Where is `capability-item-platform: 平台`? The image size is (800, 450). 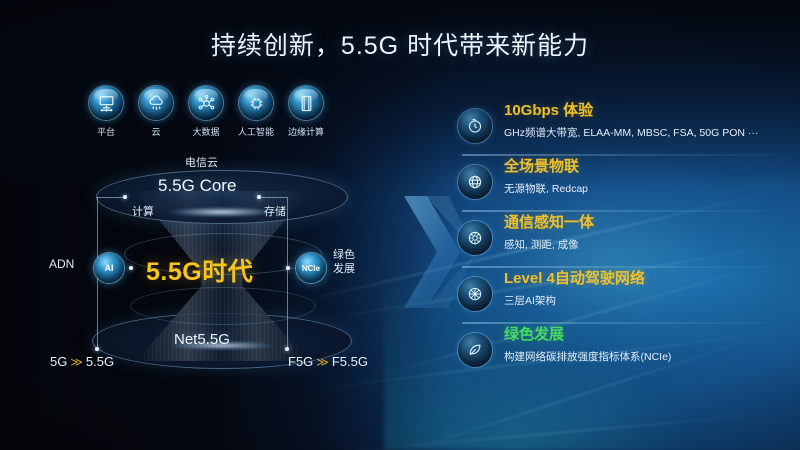
capability-item-platform: 平台 is located at coordinates (106, 112).